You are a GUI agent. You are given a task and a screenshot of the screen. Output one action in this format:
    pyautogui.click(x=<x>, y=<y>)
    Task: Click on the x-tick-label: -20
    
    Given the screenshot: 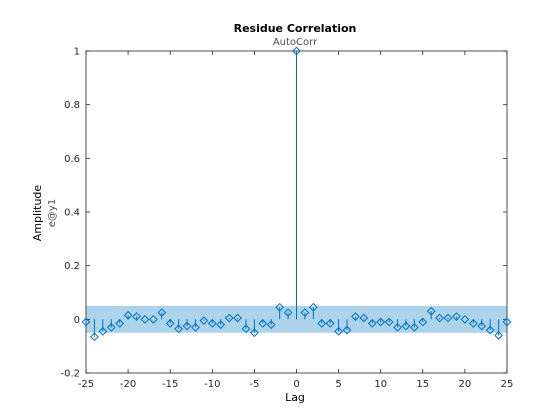 What is the action you would take?
    pyautogui.click(x=128, y=384)
    